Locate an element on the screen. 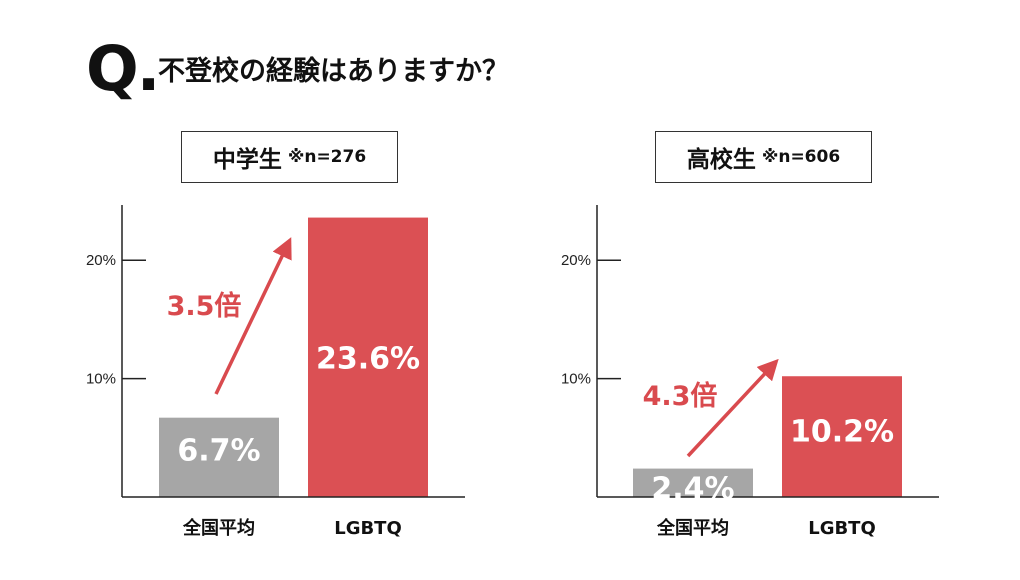 The width and height of the screenshot is (1020, 580). question-mark-label: Q. is located at coordinates (123, 68).